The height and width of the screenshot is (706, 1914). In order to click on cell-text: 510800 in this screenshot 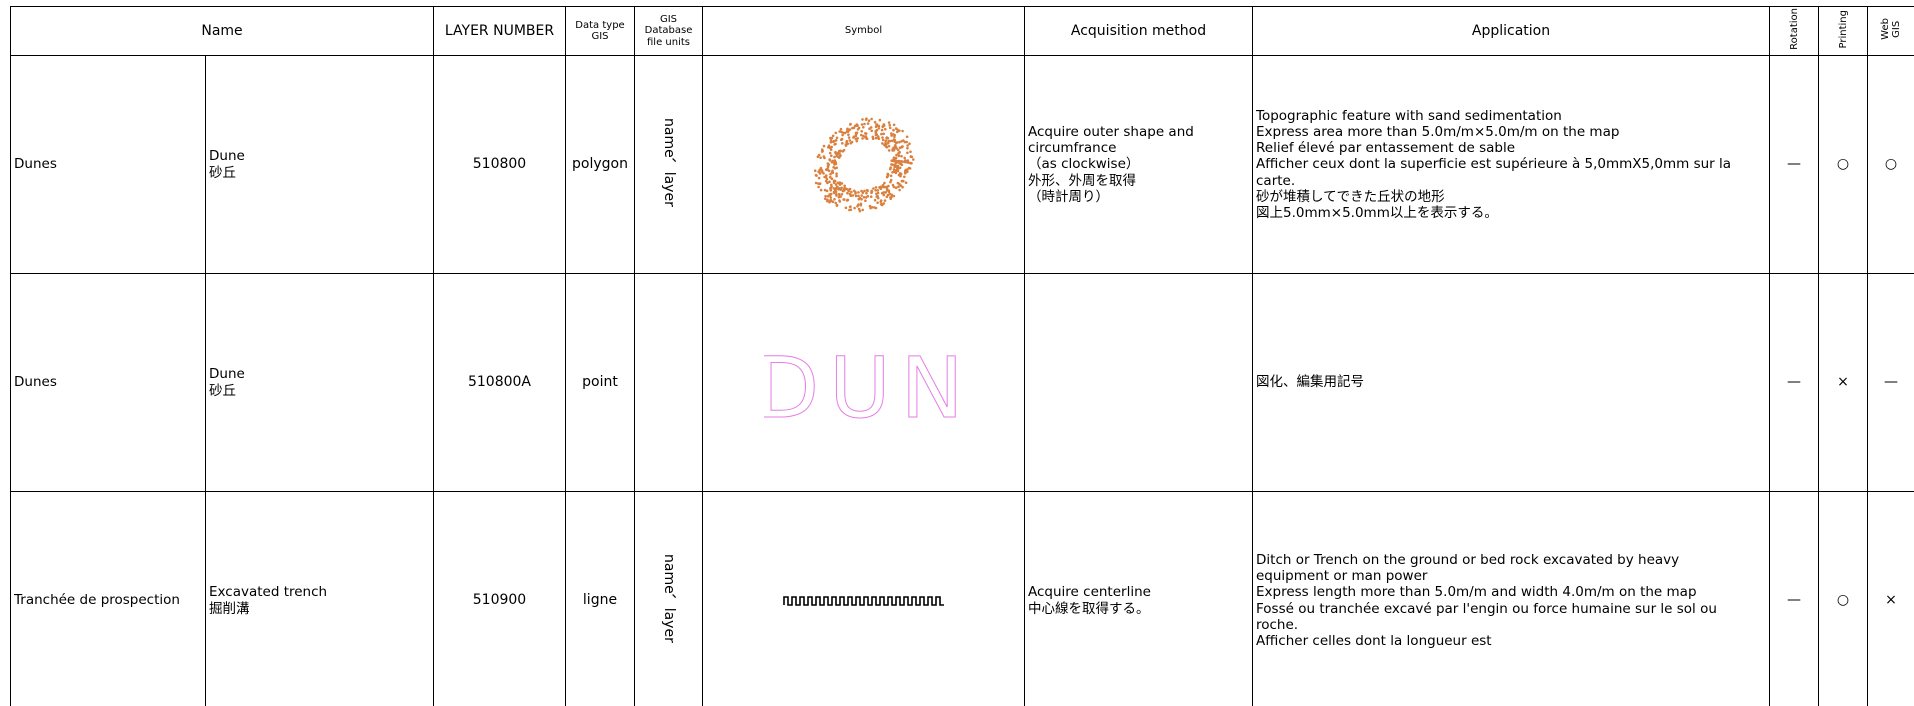, I will do `click(499, 164)`.